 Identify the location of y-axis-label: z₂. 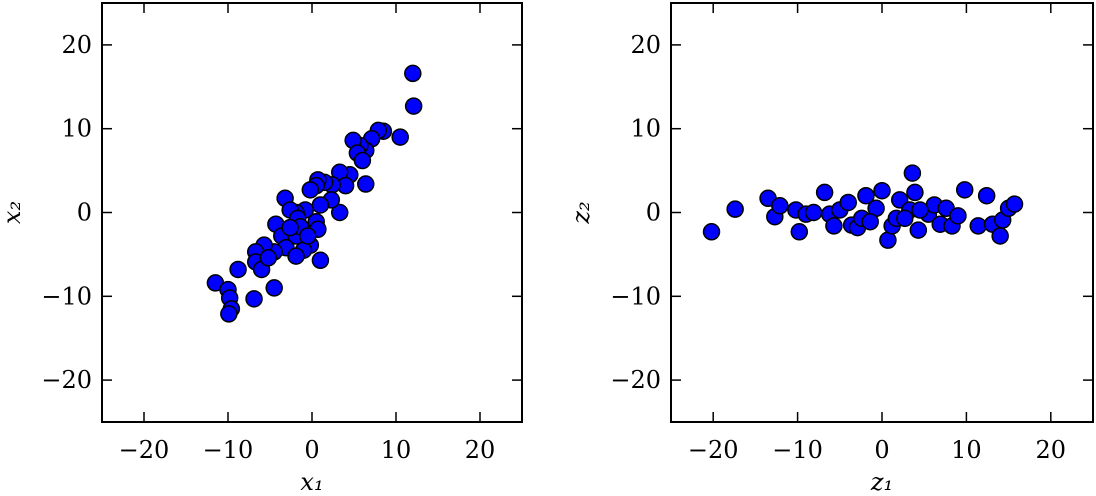
(581, 212).